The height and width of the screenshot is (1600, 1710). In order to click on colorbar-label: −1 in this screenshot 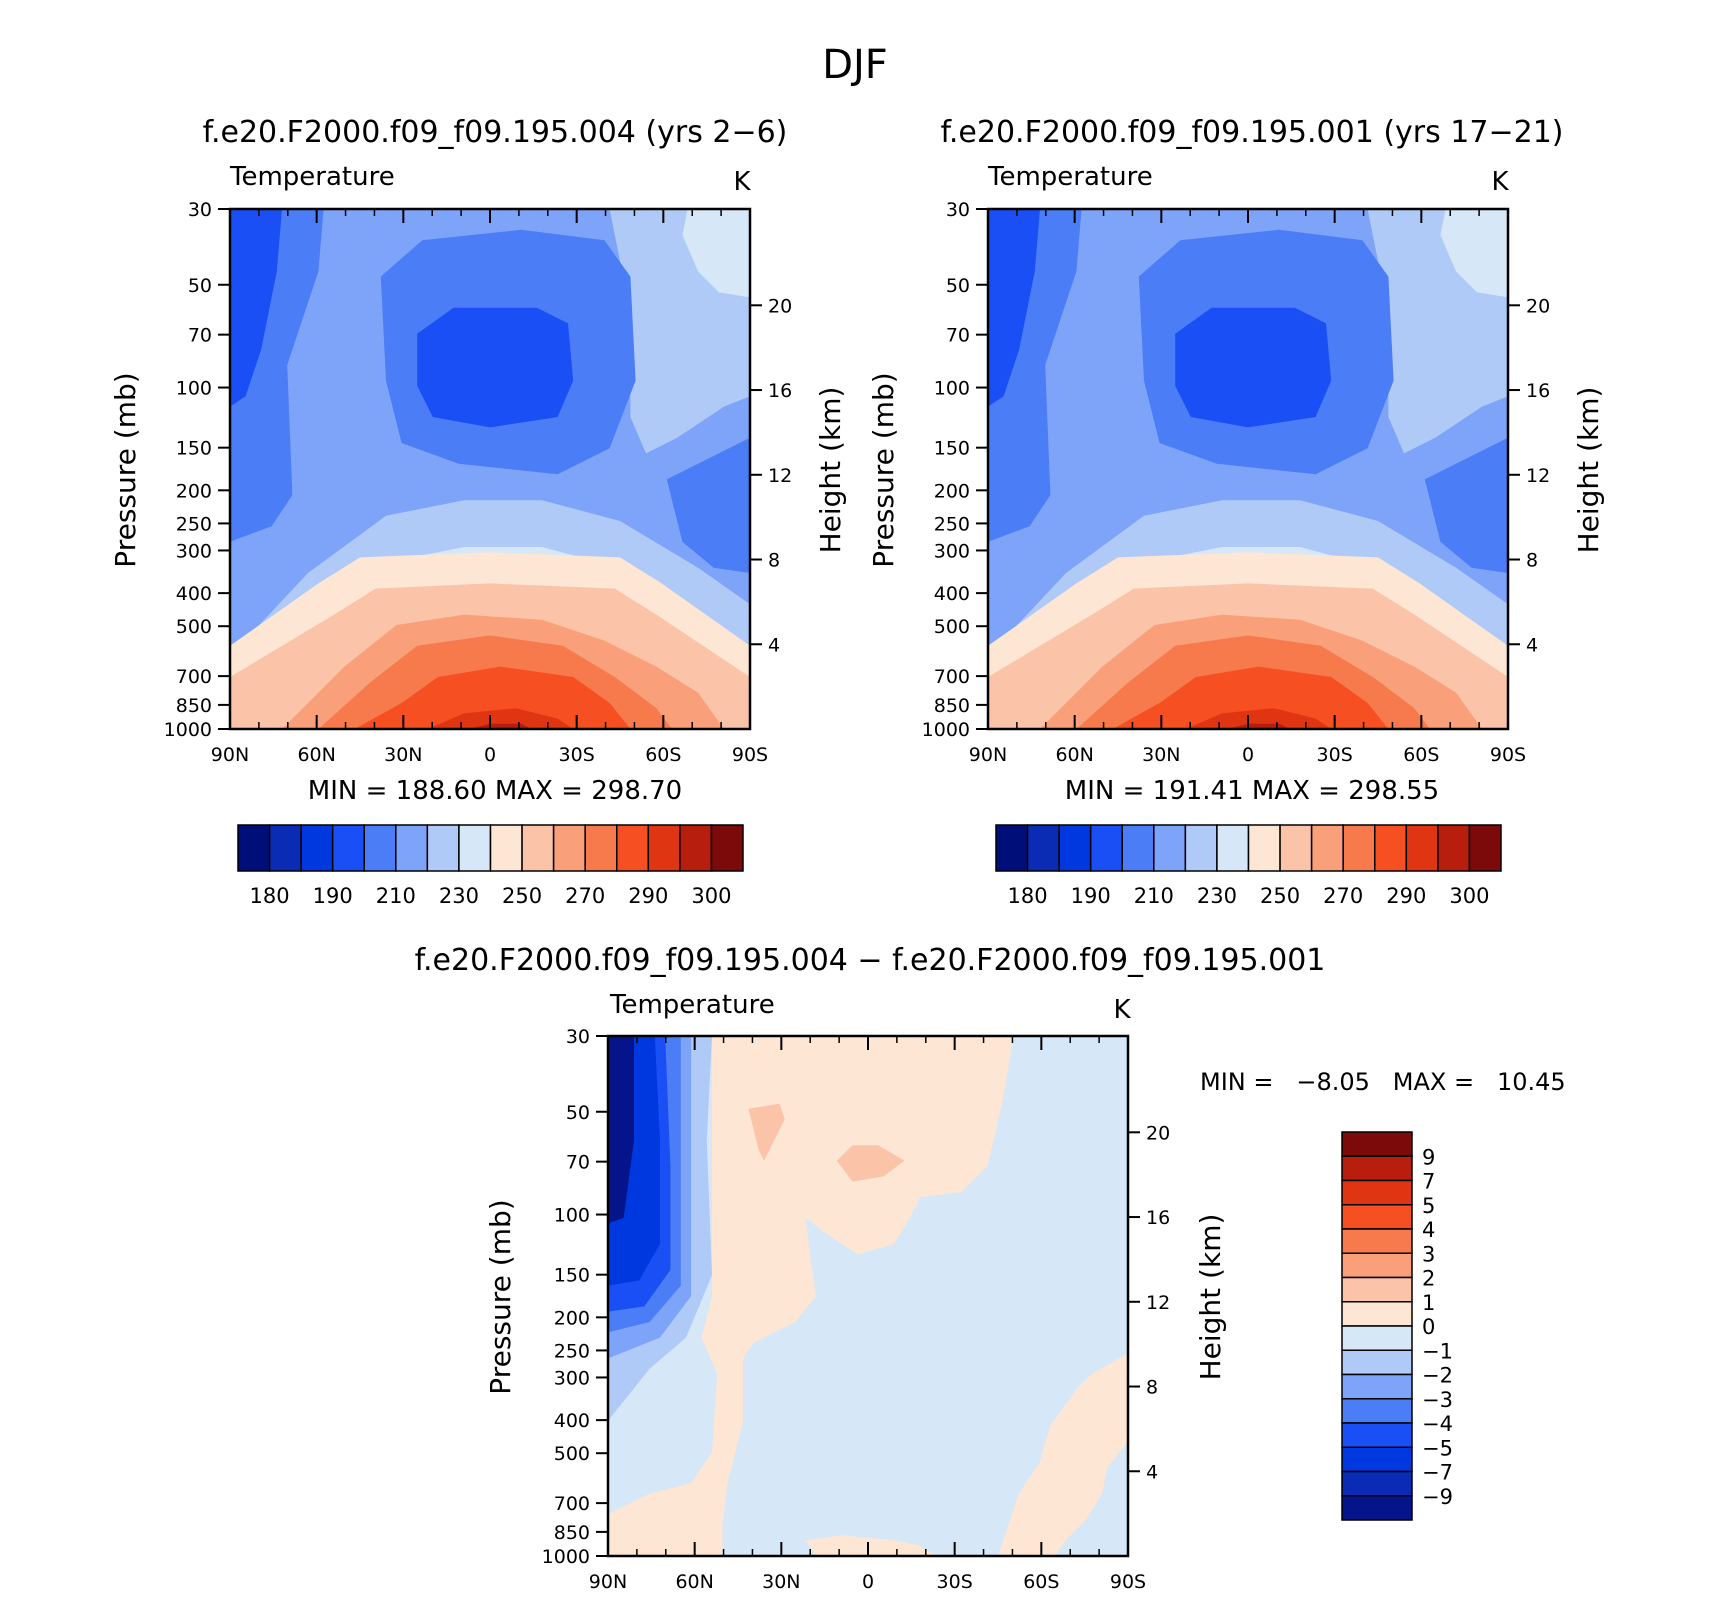, I will do `click(1437, 1351)`.